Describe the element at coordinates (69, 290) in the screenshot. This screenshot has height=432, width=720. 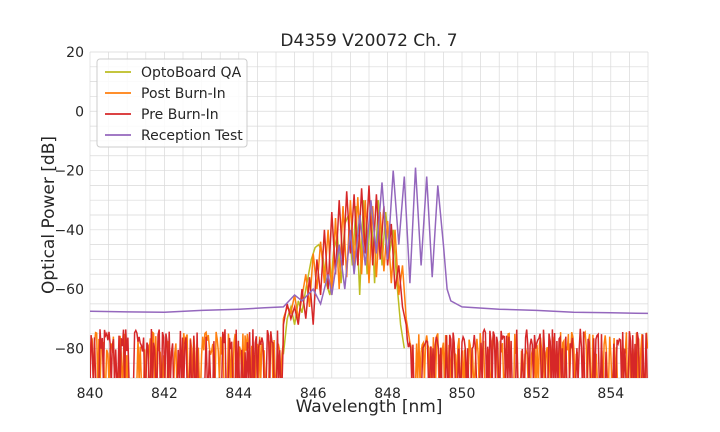
I see `y-tick-label: −60` at that location.